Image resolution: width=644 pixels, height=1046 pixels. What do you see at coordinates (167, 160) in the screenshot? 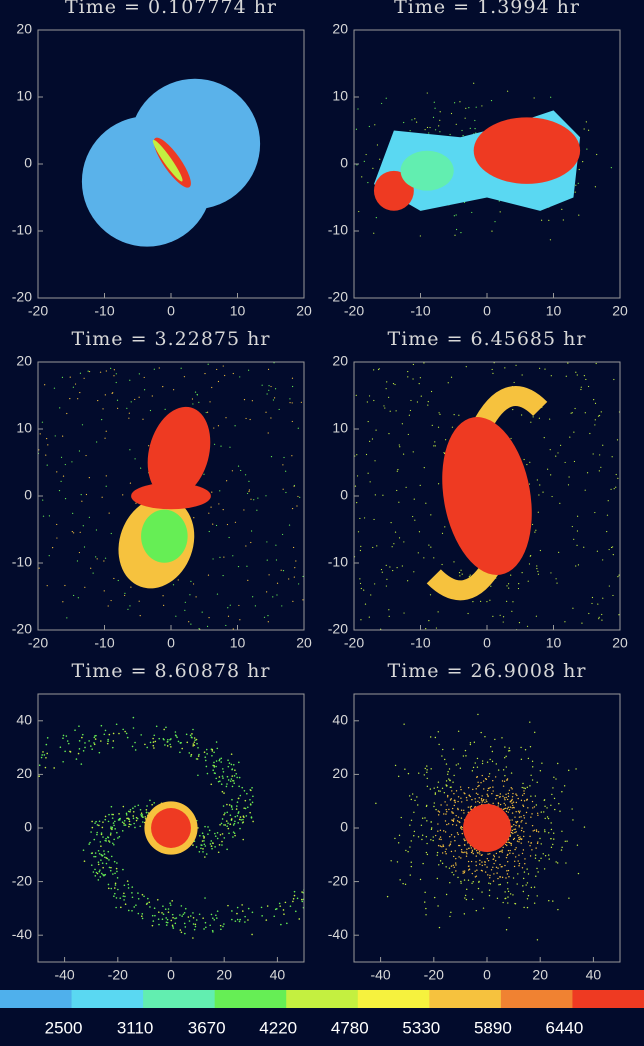
I see `contact` at bounding box center [167, 160].